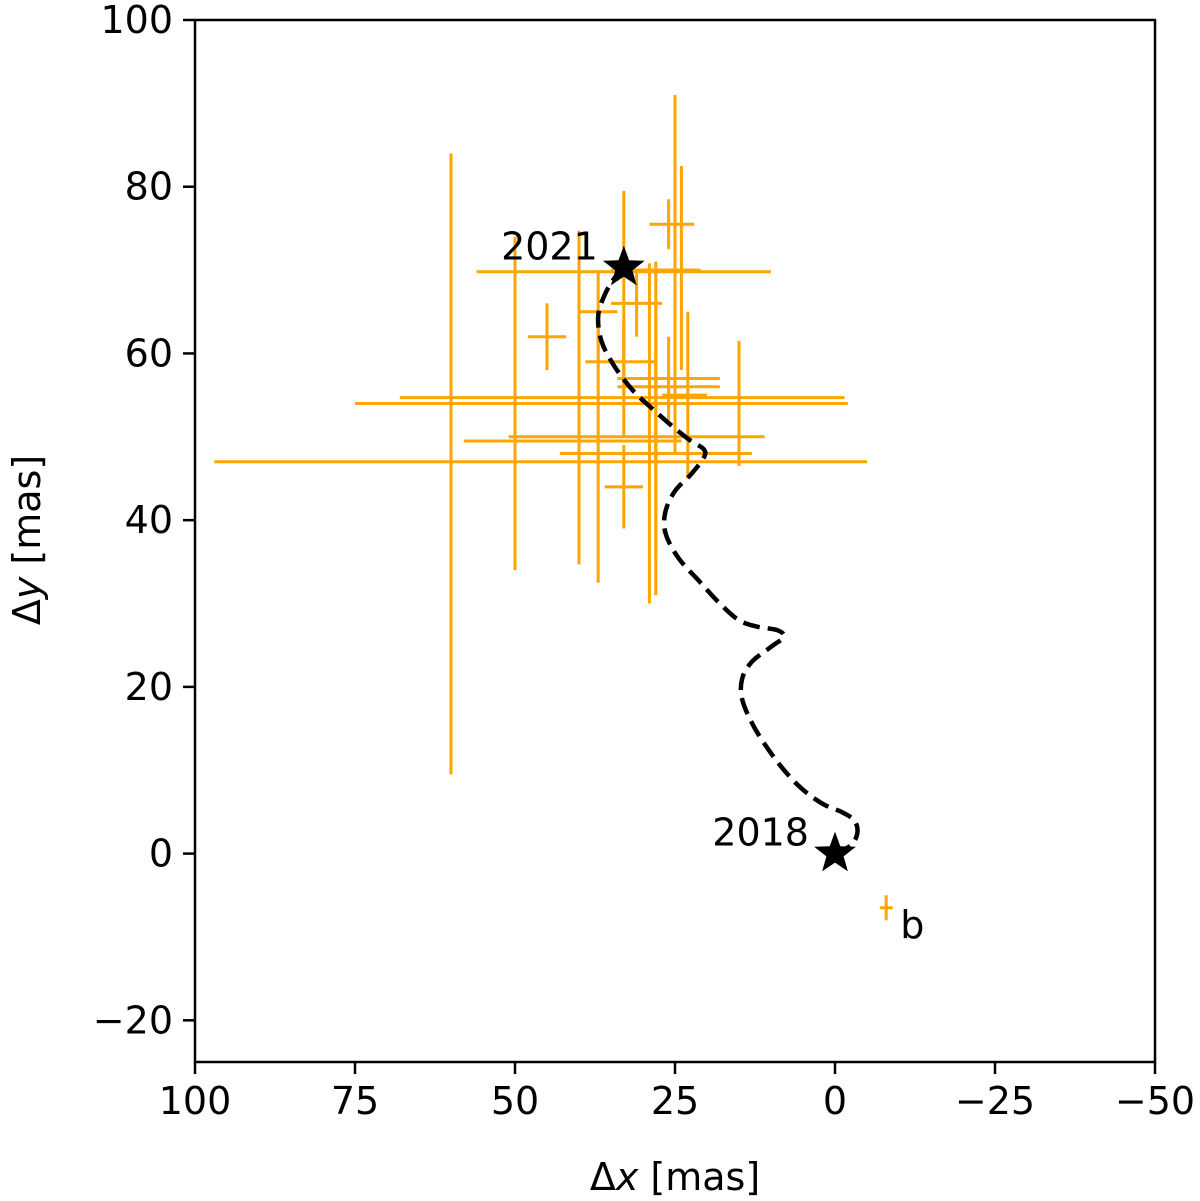 The image size is (1200, 1201). I want to click on y-axis-label: Δy [mas], so click(27, 540).